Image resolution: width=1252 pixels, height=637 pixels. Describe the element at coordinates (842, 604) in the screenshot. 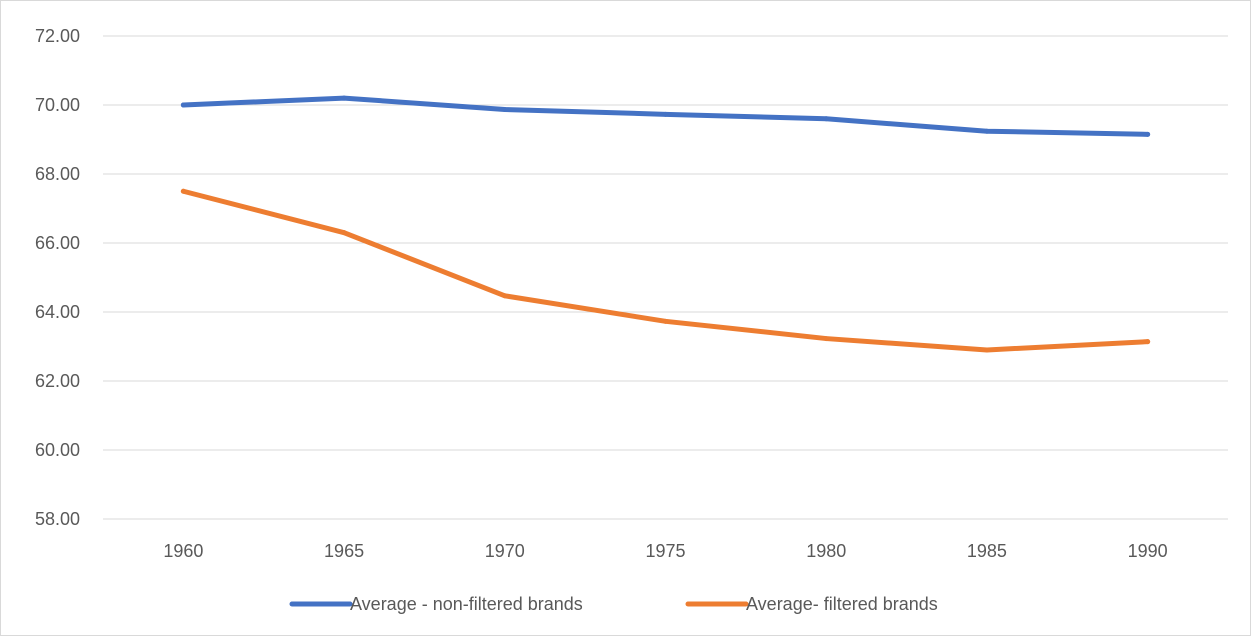

I see `legend-label: Average- filtered brands` at that location.